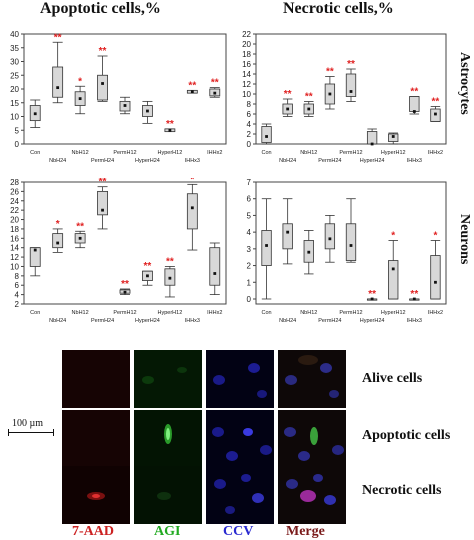 The image size is (474, 540). I want to click on ytick-label-necro-astro-0: 0, so click(249, 144).